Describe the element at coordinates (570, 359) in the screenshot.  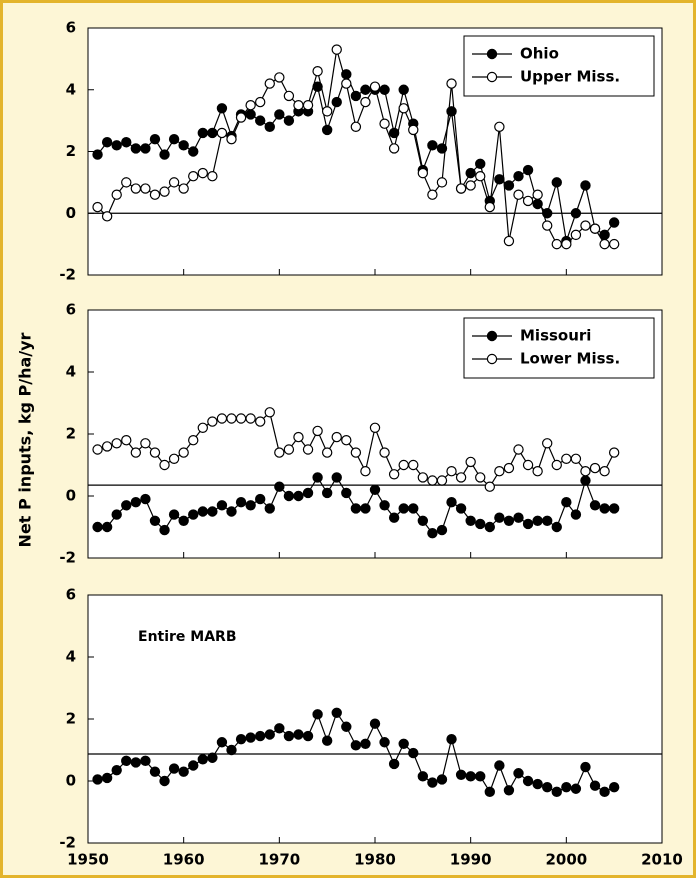
I see `legend-label: Lower Miss.` at that location.